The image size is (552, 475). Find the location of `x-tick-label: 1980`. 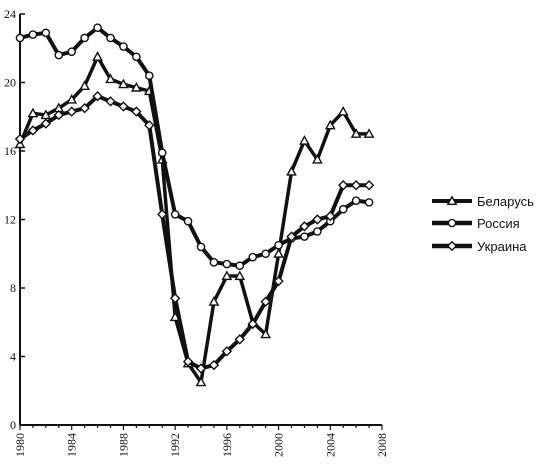

x-tick-label: 1980 is located at coordinates (20, 445).